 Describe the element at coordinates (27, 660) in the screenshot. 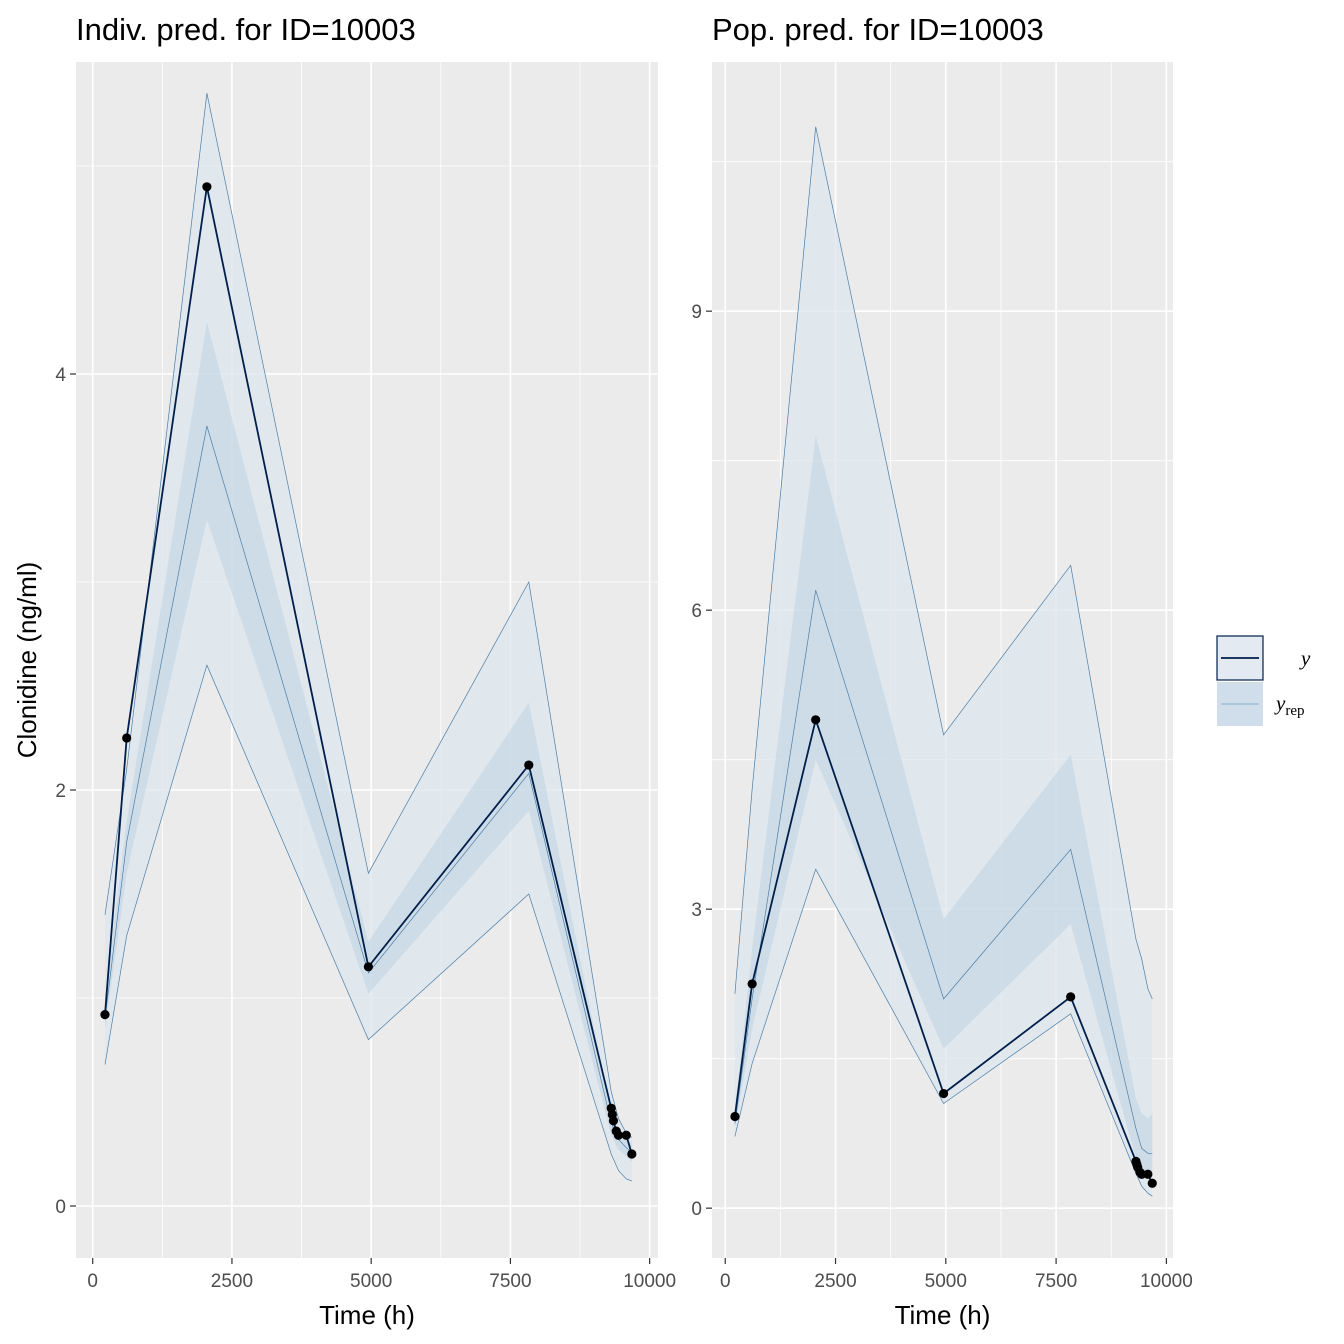

I see `y-axis-title: Clonidine (ng/ml)` at that location.